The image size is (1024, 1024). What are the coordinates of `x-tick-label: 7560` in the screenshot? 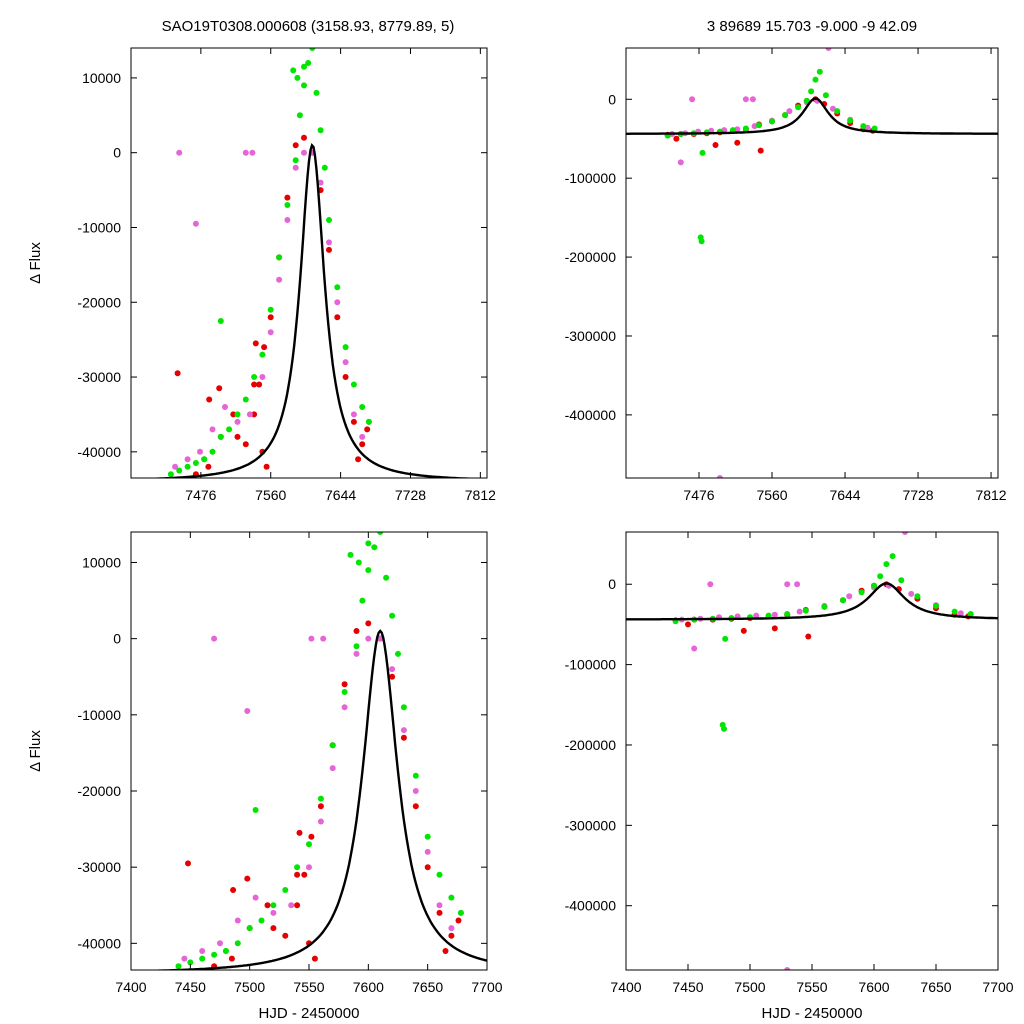 It's located at (771, 495).